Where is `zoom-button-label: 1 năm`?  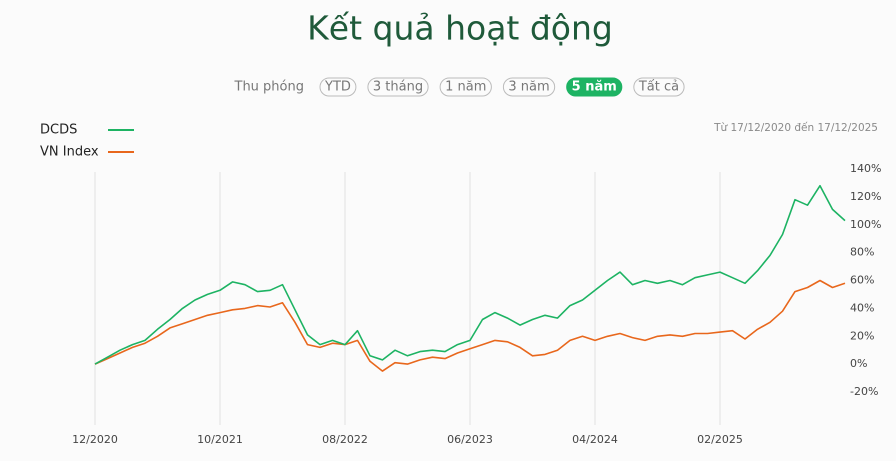 zoom-button-label: 1 năm is located at coordinates (465, 87).